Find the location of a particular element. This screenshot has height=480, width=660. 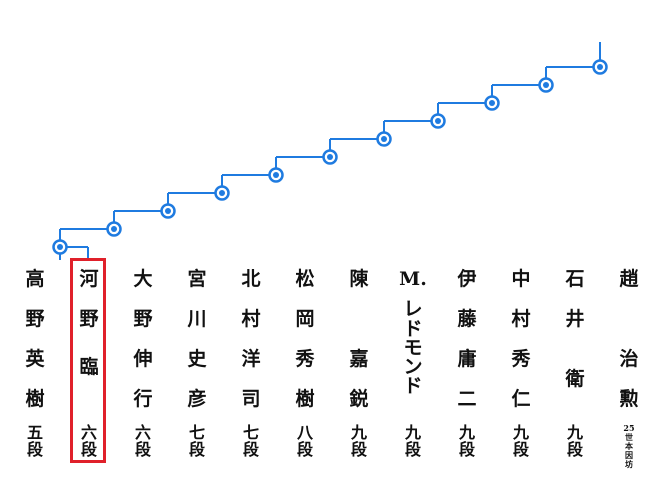

highlight-box is located at coordinates (88, 360).